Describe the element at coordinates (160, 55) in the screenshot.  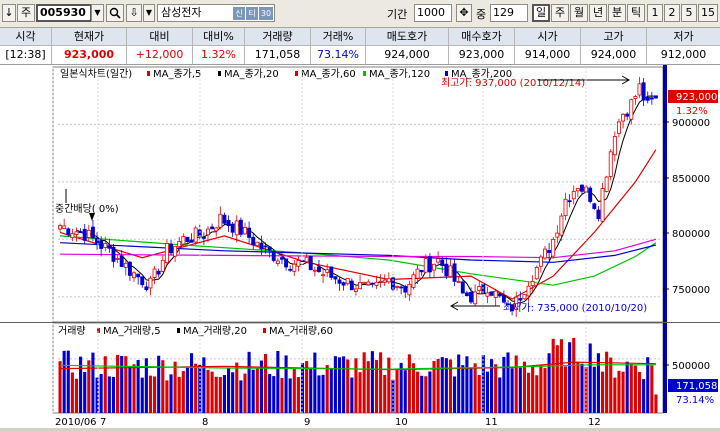
I see `quote-change: +12,000` at that location.